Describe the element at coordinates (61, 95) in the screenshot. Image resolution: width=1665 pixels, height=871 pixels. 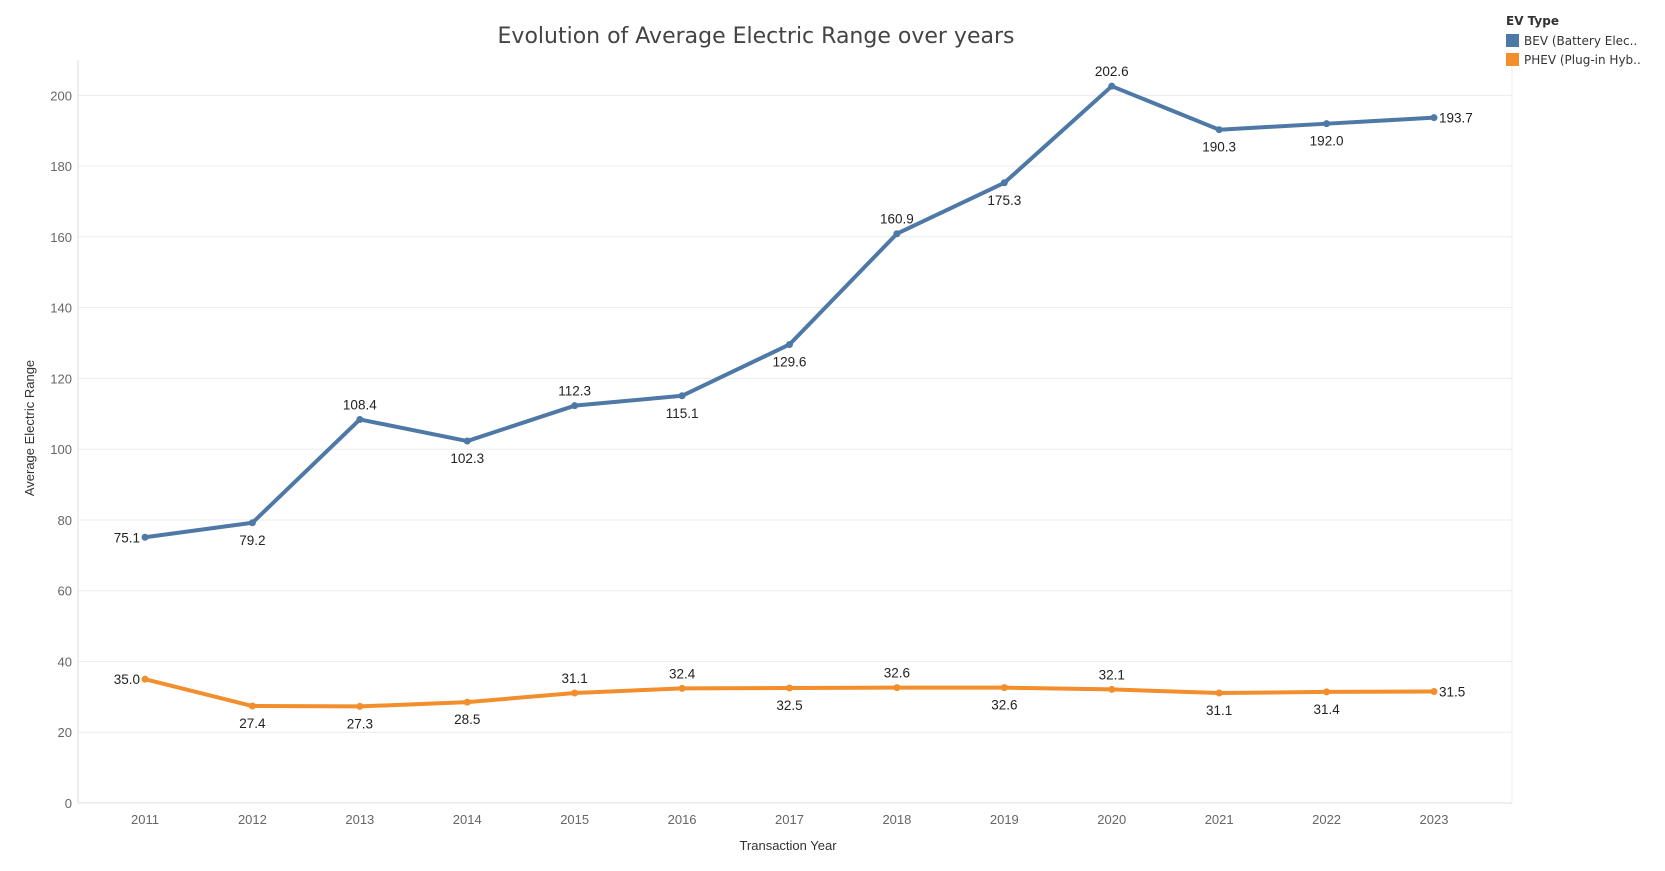
I see `y-tick-label: 200` at that location.